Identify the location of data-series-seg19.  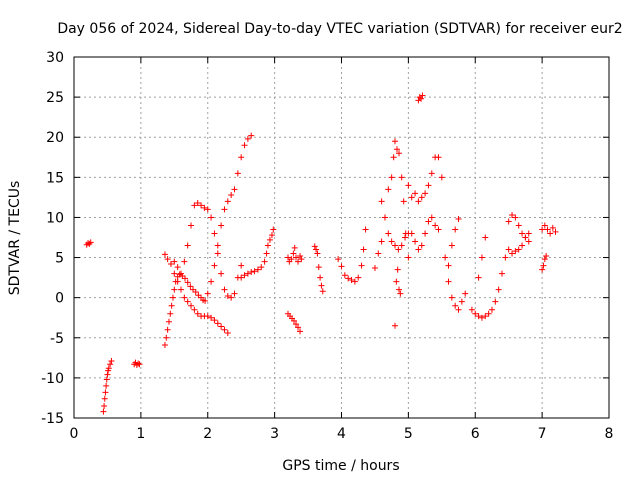
(490, 283).